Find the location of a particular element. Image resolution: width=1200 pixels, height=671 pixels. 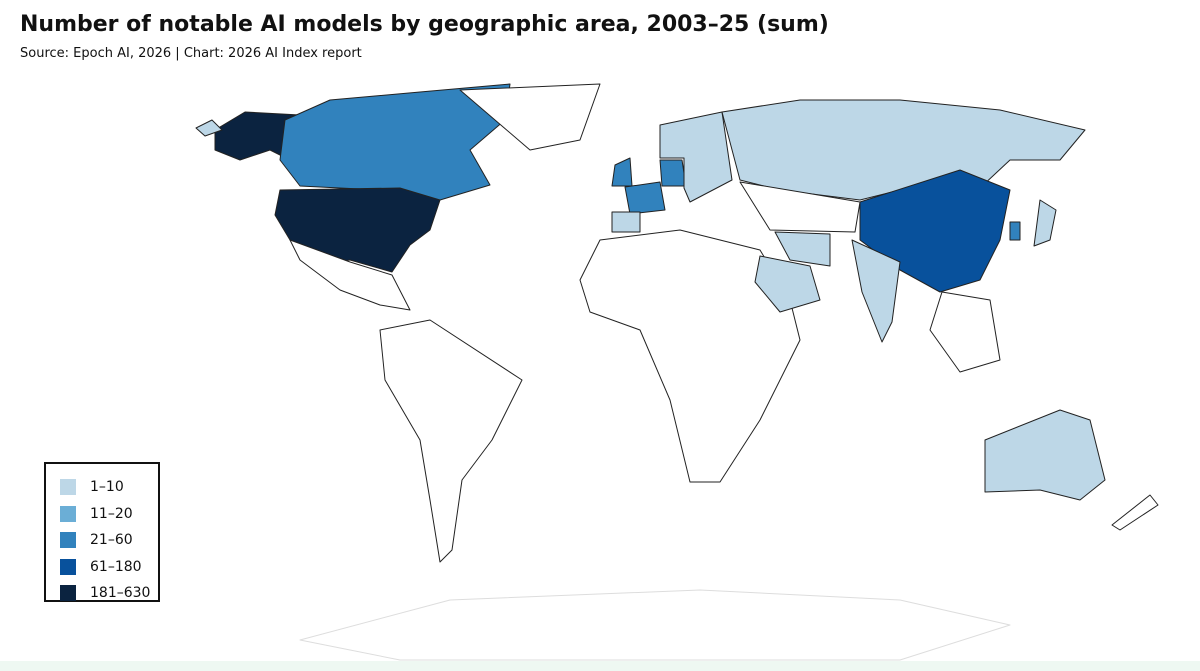

central-asia is located at coordinates (800, 207).